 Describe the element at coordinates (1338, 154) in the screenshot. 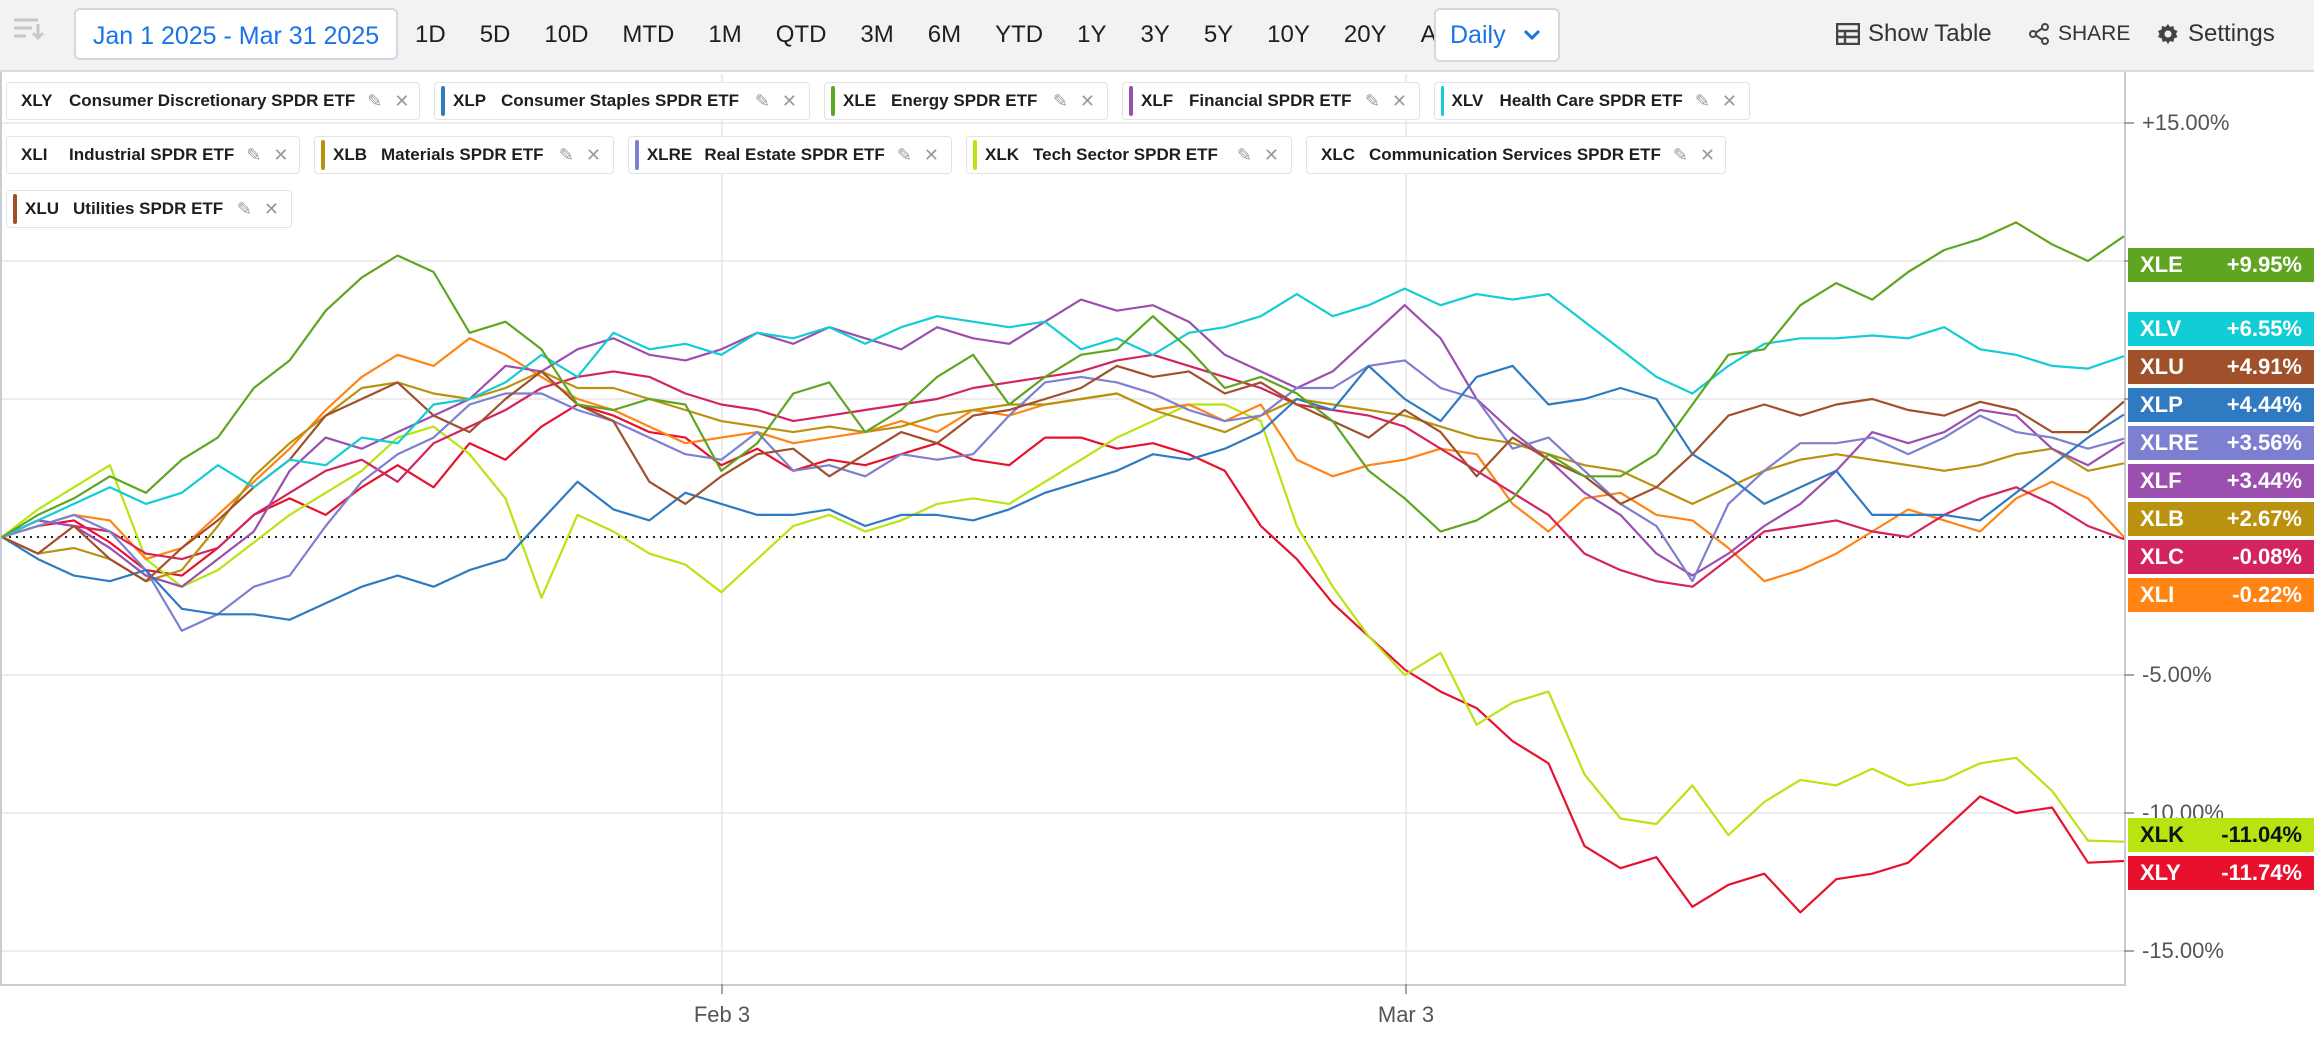

I see `legend-symbol: XLC` at that location.